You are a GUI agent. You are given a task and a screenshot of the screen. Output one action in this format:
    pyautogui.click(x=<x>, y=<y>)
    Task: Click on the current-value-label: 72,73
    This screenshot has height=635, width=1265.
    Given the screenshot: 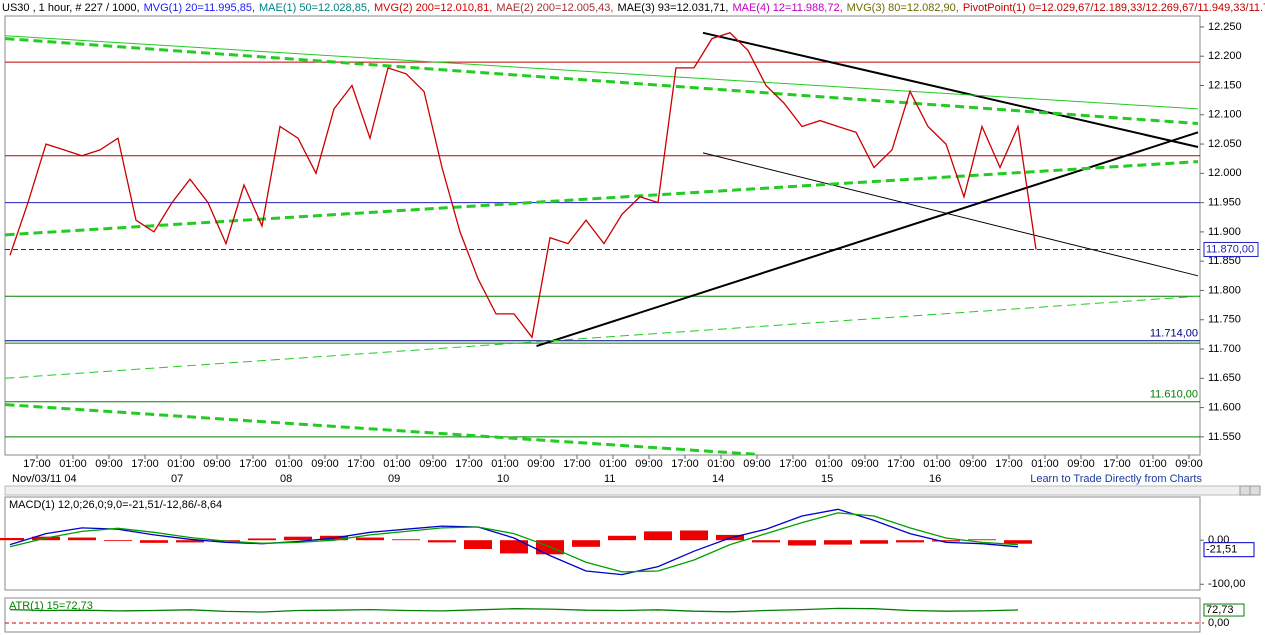 What is the action you would take?
    pyautogui.click(x=1220, y=610)
    